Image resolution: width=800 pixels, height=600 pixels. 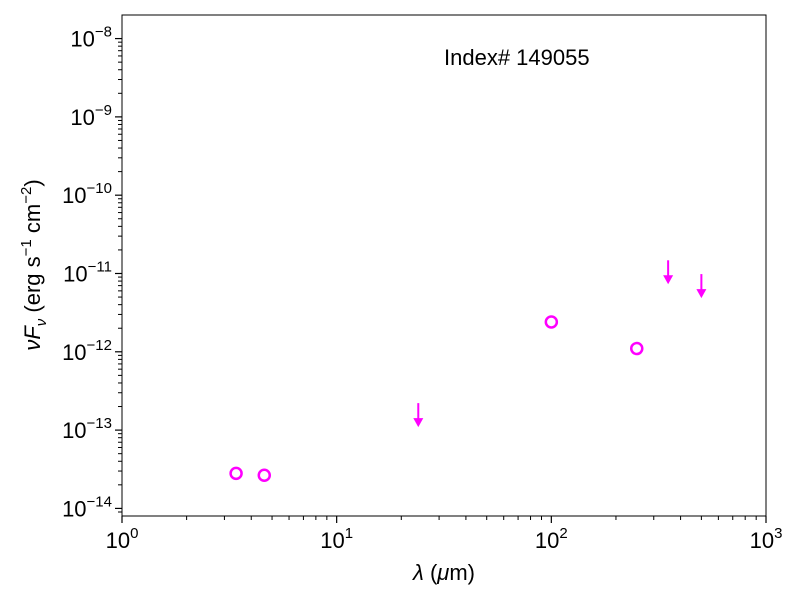 I want to click on y-tick-labels: 10⁻¹⁴ 10⁻¹³ 10⁻¹² 10⁻¹¹ 10⁻¹⁰ 10⁻⁹ 10⁻⁸, so click(x=87, y=273).